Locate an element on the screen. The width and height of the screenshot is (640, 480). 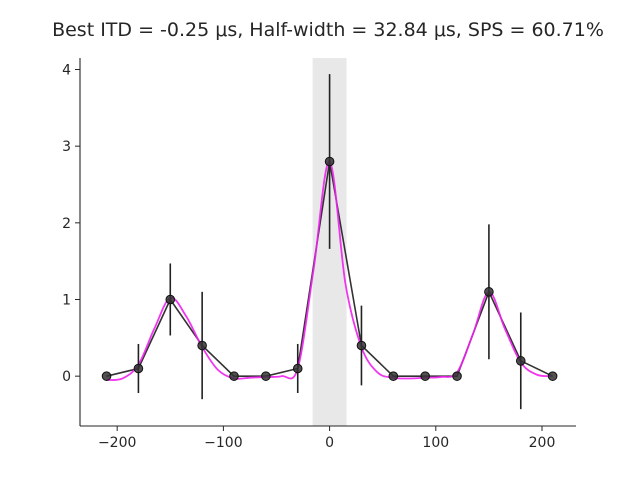
y-tick-label: 3 is located at coordinates (66, 147).